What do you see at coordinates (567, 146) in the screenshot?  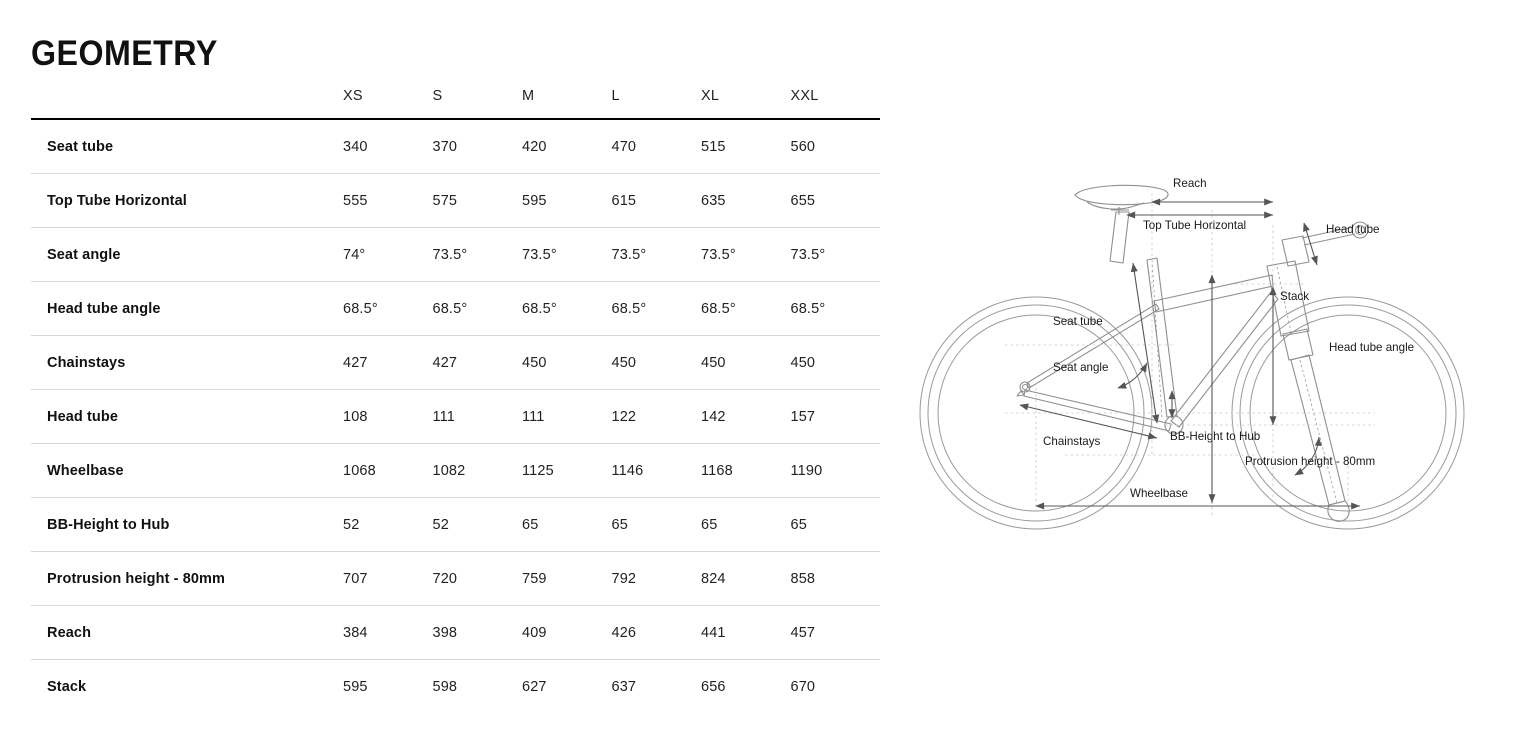 I see `cell-value: 420` at bounding box center [567, 146].